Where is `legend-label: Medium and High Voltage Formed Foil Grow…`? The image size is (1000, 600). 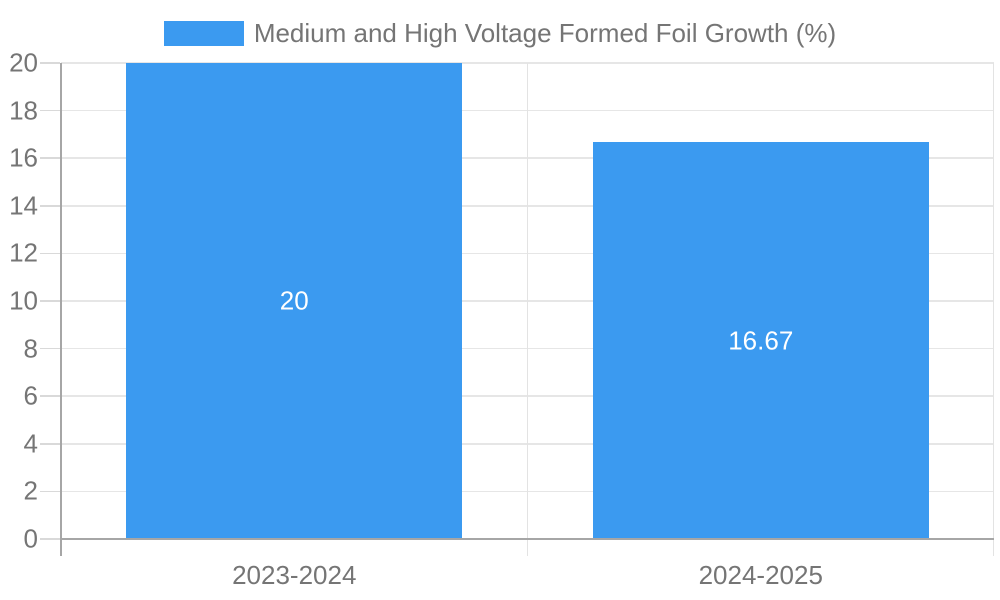
legend-label: Medium and High Voltage Formed Foil Grow… is located at coordinates (545, 33).